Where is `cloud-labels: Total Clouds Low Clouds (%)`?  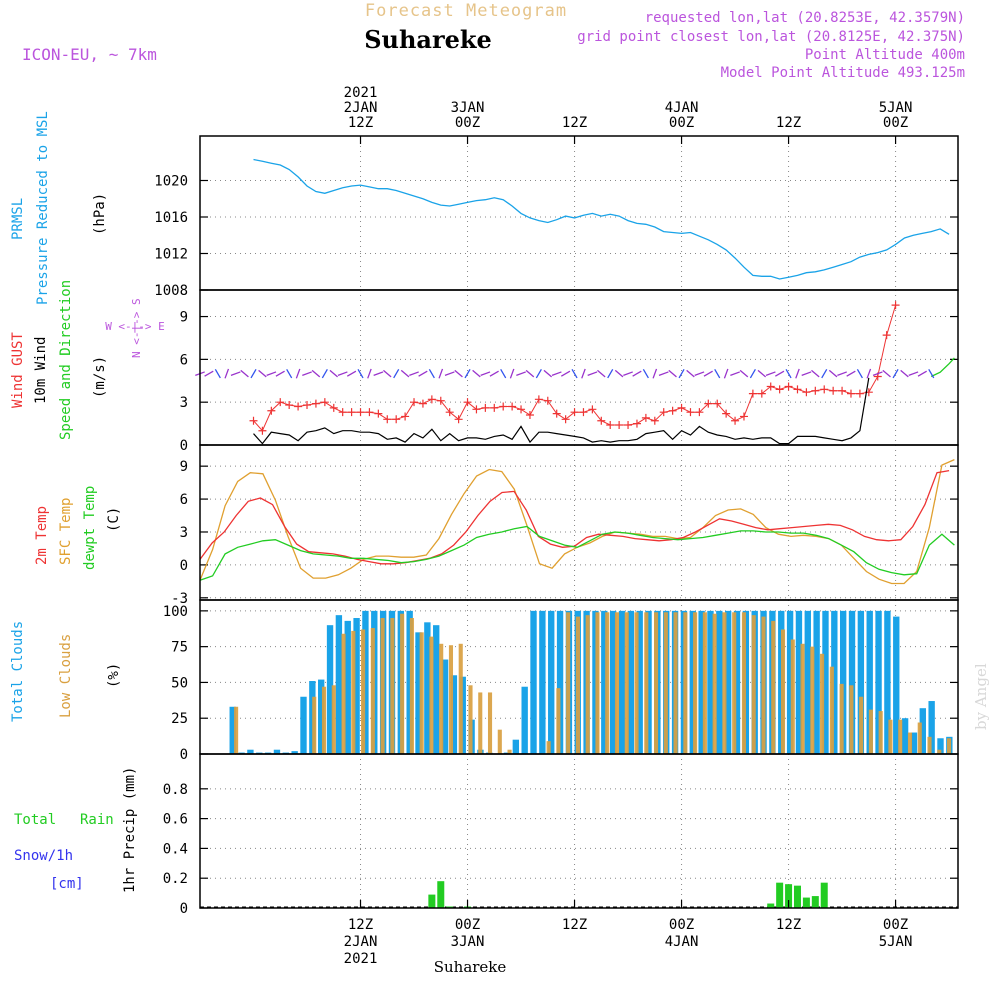 cloud-labels: Total Clouds Low Clouds (%) is located at coordinates (66, 671).